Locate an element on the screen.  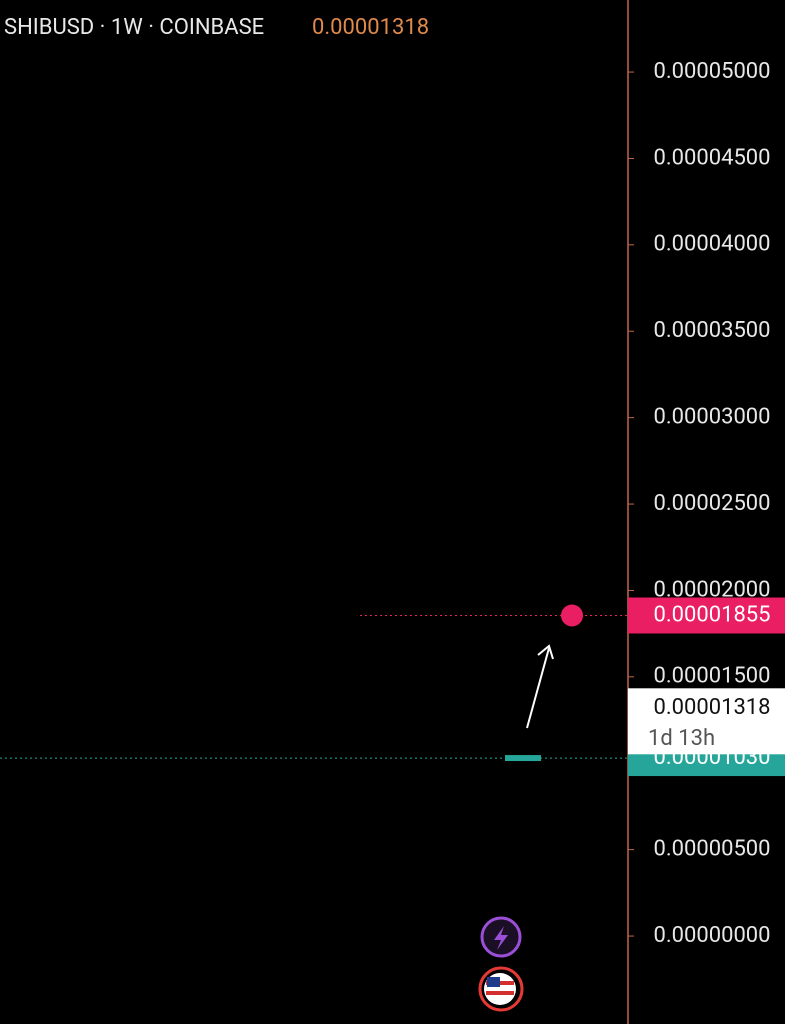
annotation-arrowhead is located at coordinates (545, 652).